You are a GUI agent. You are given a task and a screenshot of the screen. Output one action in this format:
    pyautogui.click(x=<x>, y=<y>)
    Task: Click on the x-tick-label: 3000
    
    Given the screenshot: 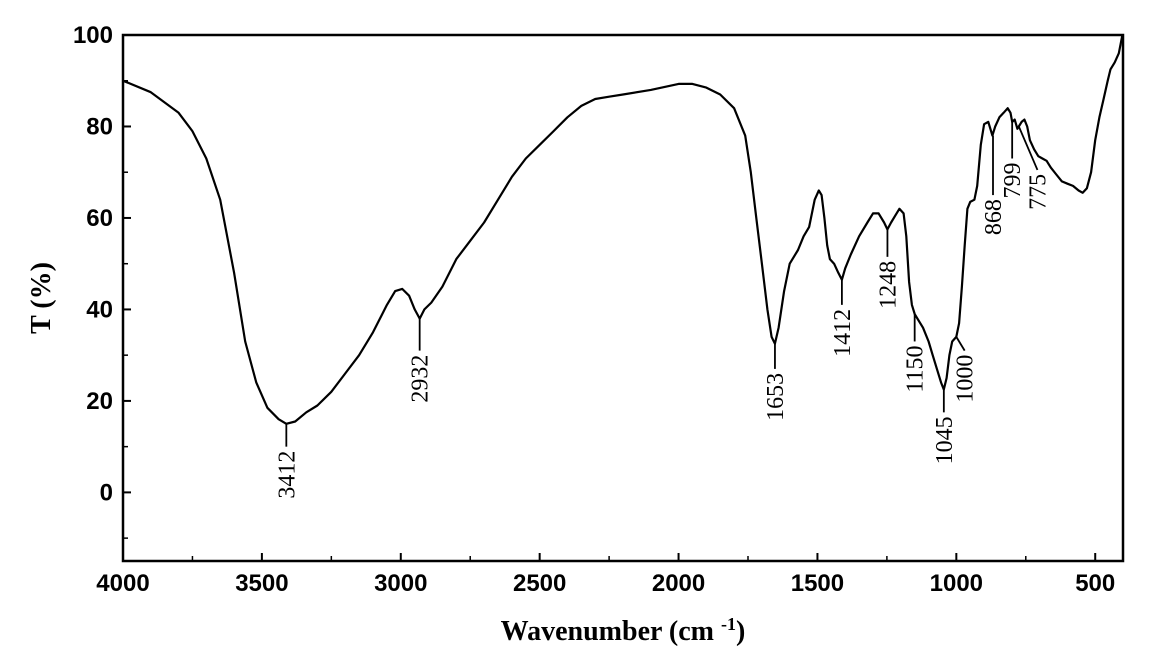 What is the action you would take?
    pyautogui.click(x=400, y=583)
    